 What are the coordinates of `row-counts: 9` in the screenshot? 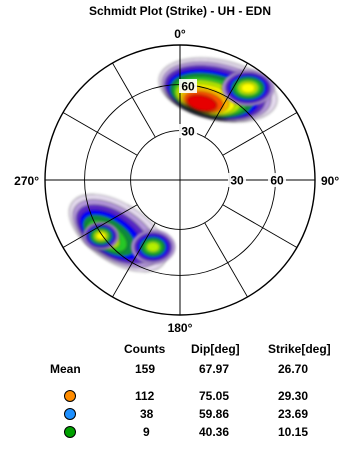 It's located at (146, 432).